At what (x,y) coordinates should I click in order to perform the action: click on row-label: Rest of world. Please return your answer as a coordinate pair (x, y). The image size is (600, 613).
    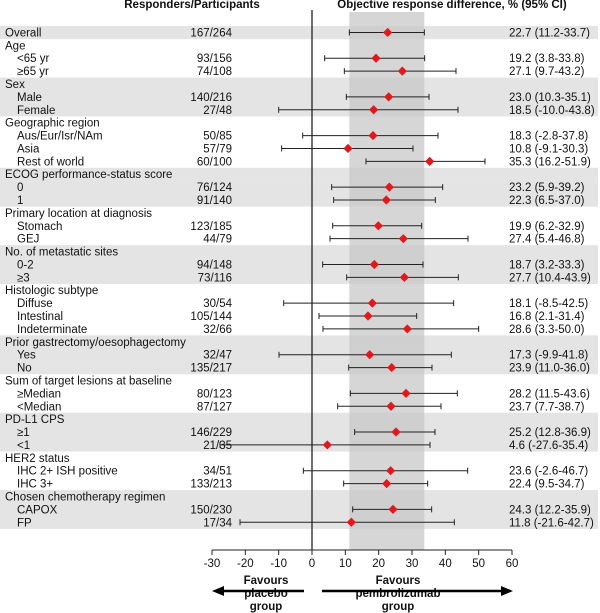
    Looking at the image, I should click on (50, 162).